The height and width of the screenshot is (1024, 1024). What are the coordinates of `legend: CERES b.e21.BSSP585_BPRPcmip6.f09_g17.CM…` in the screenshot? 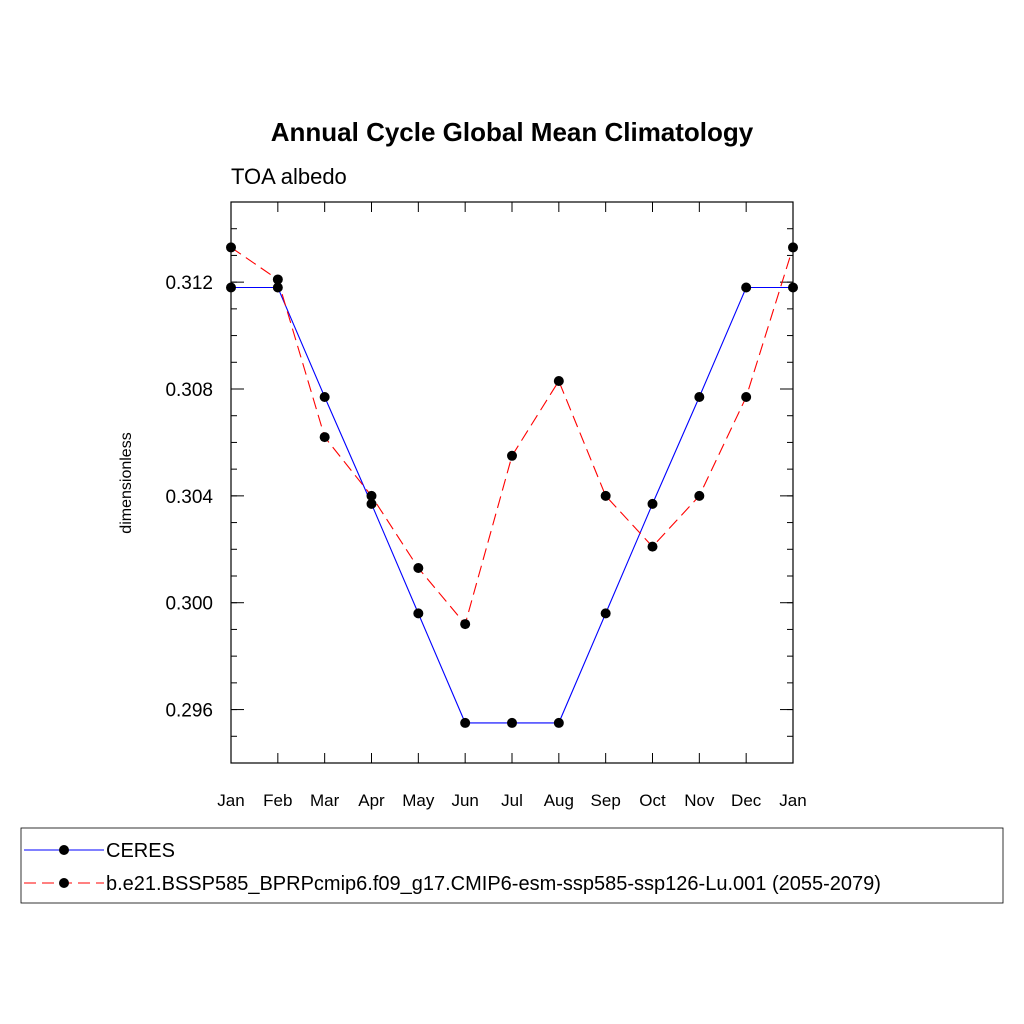 It's located at (512, 865).